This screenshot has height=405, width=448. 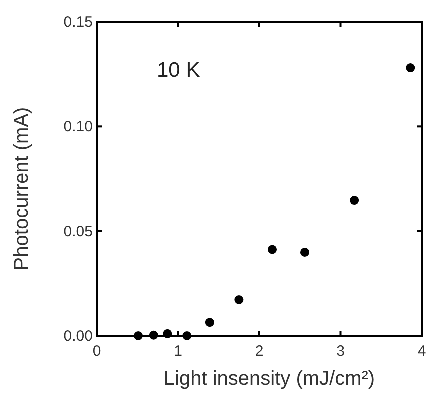 What do you see at coordinates (78, 231) in the screenshot?
I see `y-tick-label: 0.05` at bounding box center [78, 231].